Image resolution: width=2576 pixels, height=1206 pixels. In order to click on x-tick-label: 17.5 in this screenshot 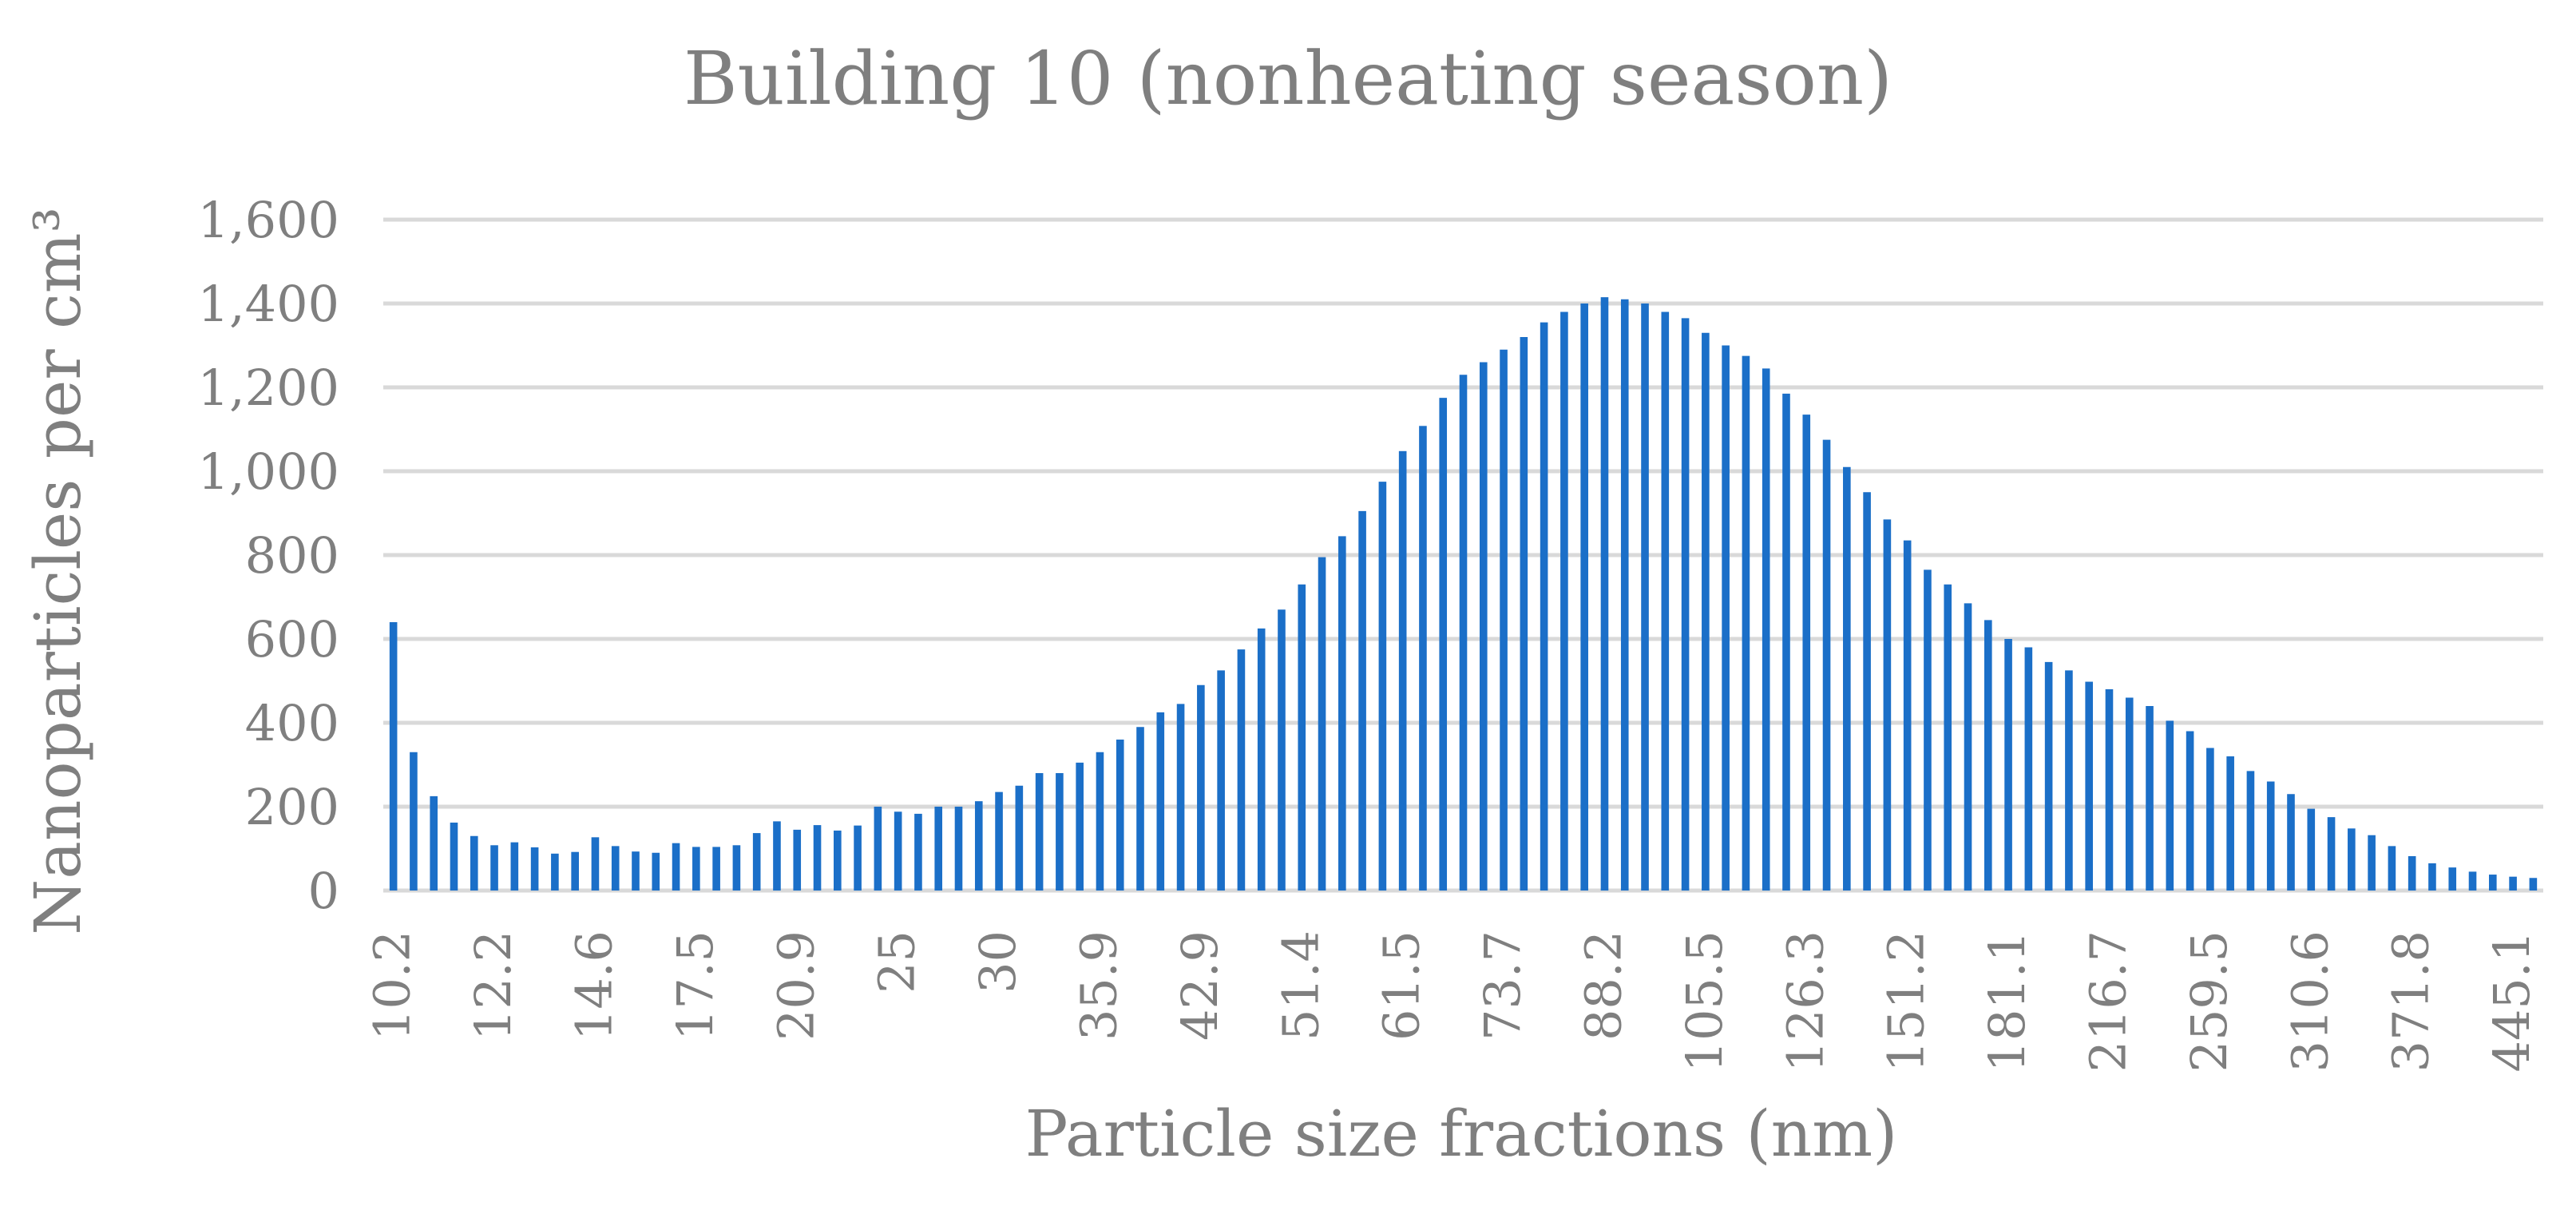, I will do `click(695, 985)`.